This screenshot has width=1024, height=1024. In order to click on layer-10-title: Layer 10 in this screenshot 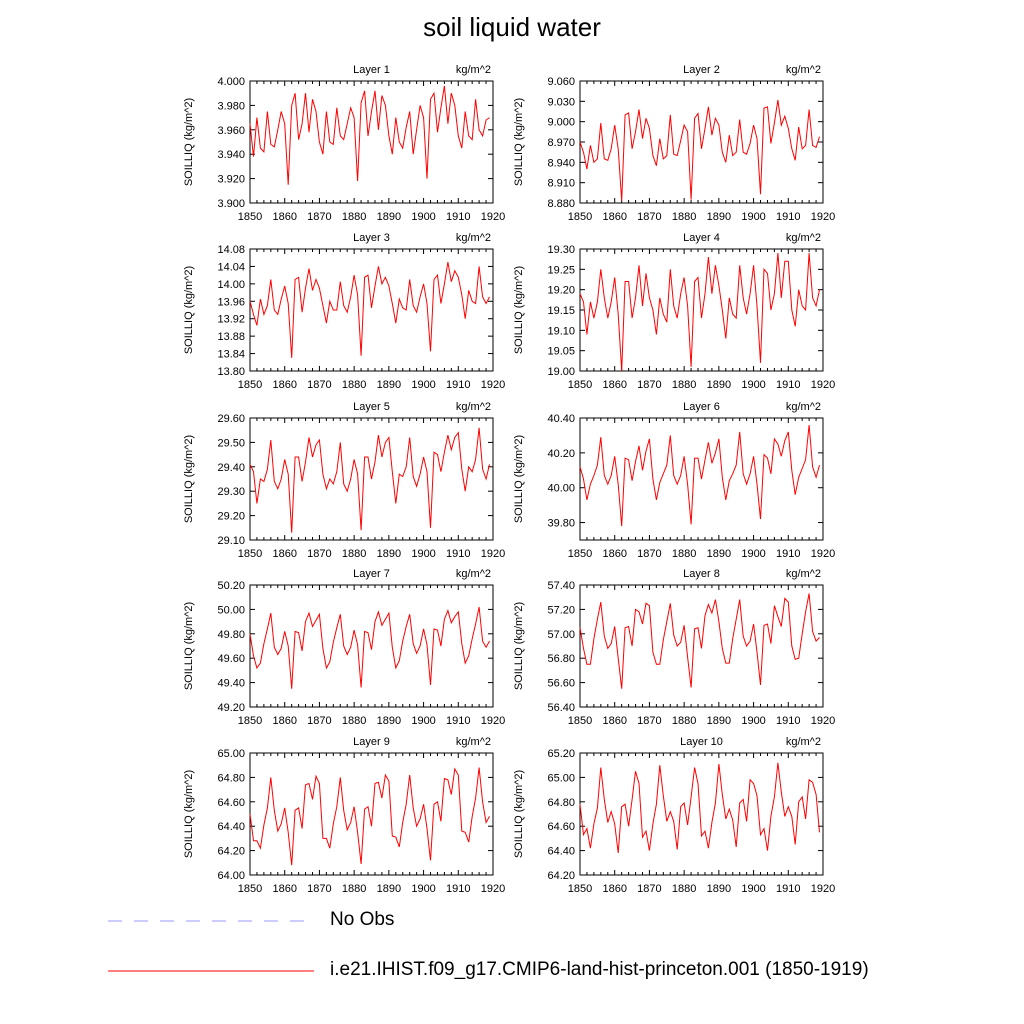, I will do `click(701, 742)`.